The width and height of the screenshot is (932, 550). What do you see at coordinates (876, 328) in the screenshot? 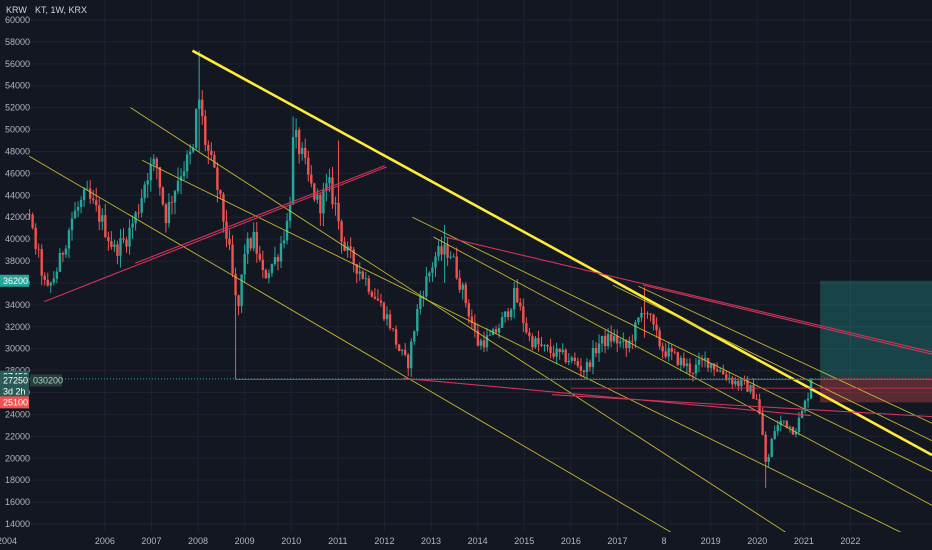
I see `target-zone` at bounding box center [876, 328].